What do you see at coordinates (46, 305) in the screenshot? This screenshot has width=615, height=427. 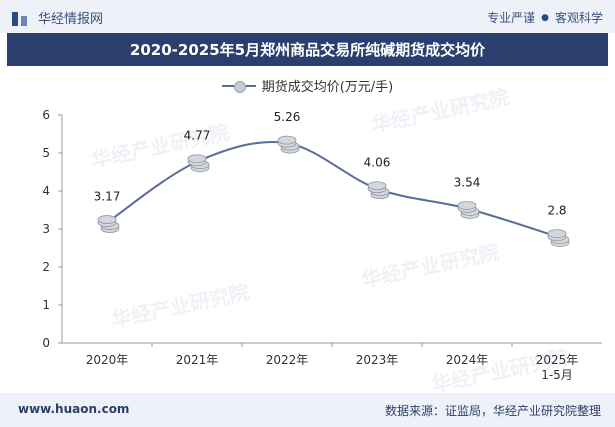 I see `y-tick-label: 1` at bounding box center [46, 305].